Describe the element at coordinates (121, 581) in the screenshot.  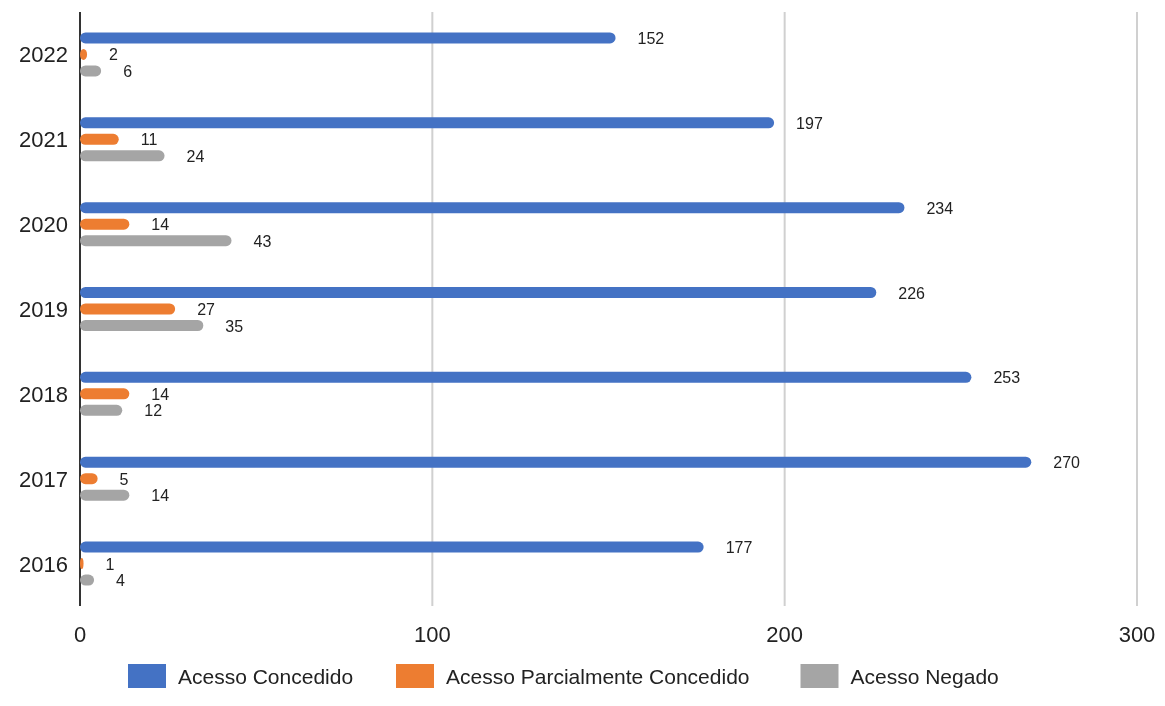
I see `data-label: 4` at that location.